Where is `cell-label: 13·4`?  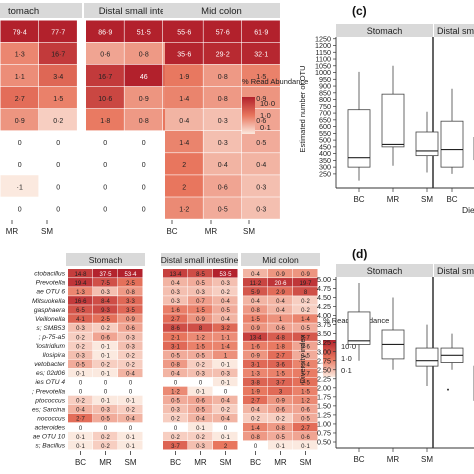
cell-label: 13·4 is located at coordinates (175, 275).